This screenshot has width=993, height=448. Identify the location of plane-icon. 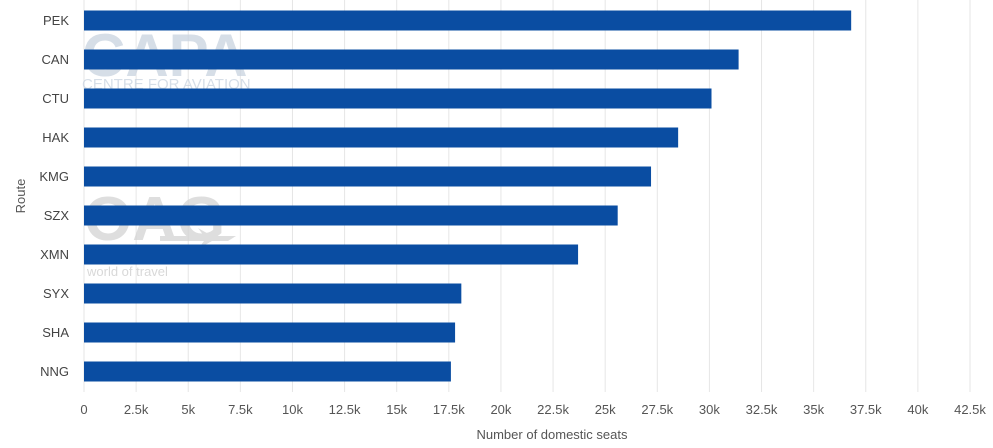
(198, 238).